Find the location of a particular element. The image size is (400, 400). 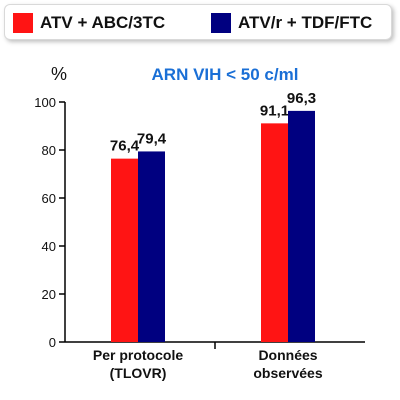

y-tick-label: 40 is located at coordinates (49, 246).